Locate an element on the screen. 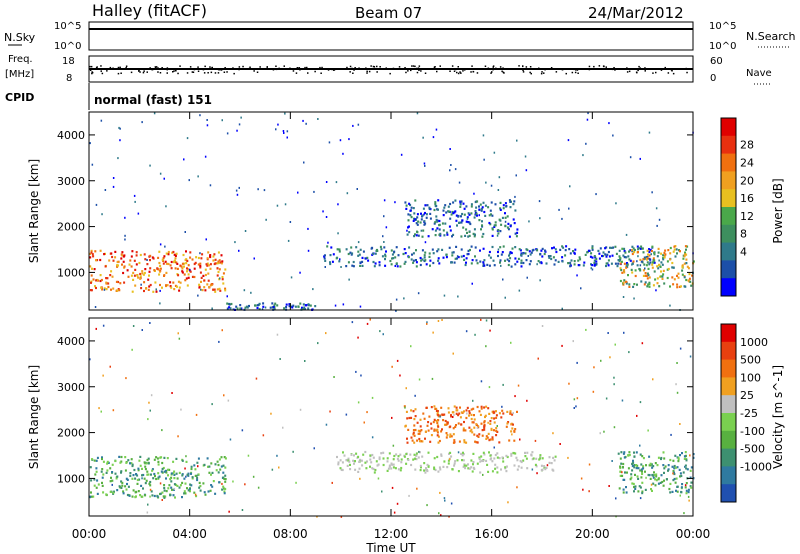 The image size is (800, 554). colorbar-frame is located at coordinates (728, 207).